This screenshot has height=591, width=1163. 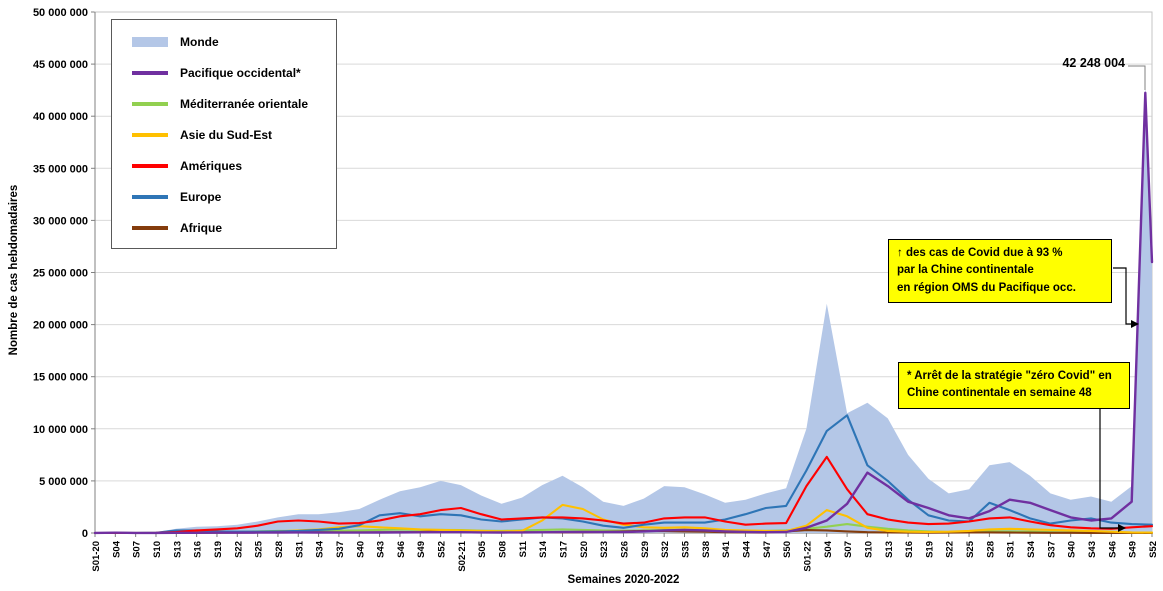 What do you see at coordinates (60, 378) in the screenshot?
I see `y-tick-label: 15 000 000` at bounding box center [60, 378].